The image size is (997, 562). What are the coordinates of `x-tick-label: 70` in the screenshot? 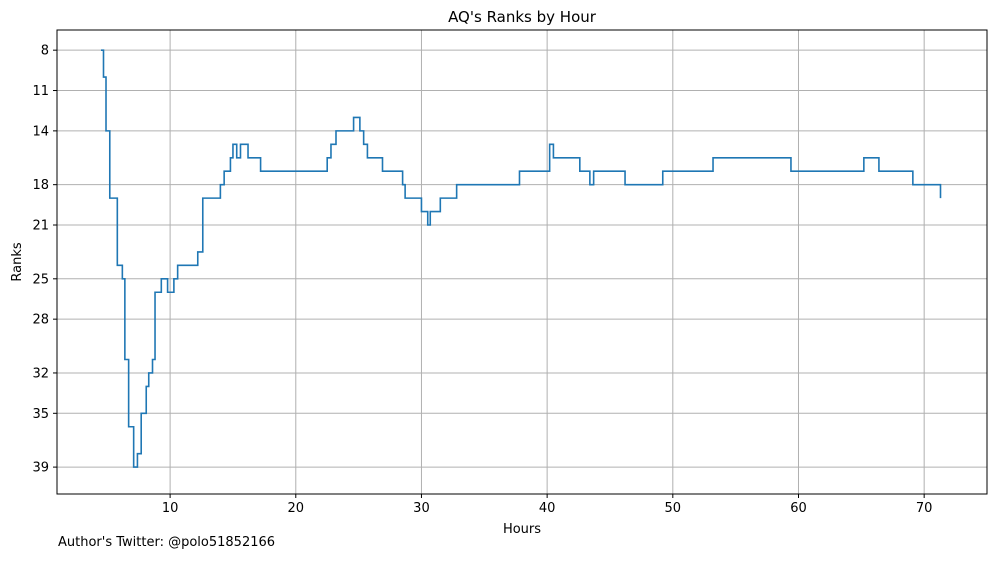 It's located at (924, 508).